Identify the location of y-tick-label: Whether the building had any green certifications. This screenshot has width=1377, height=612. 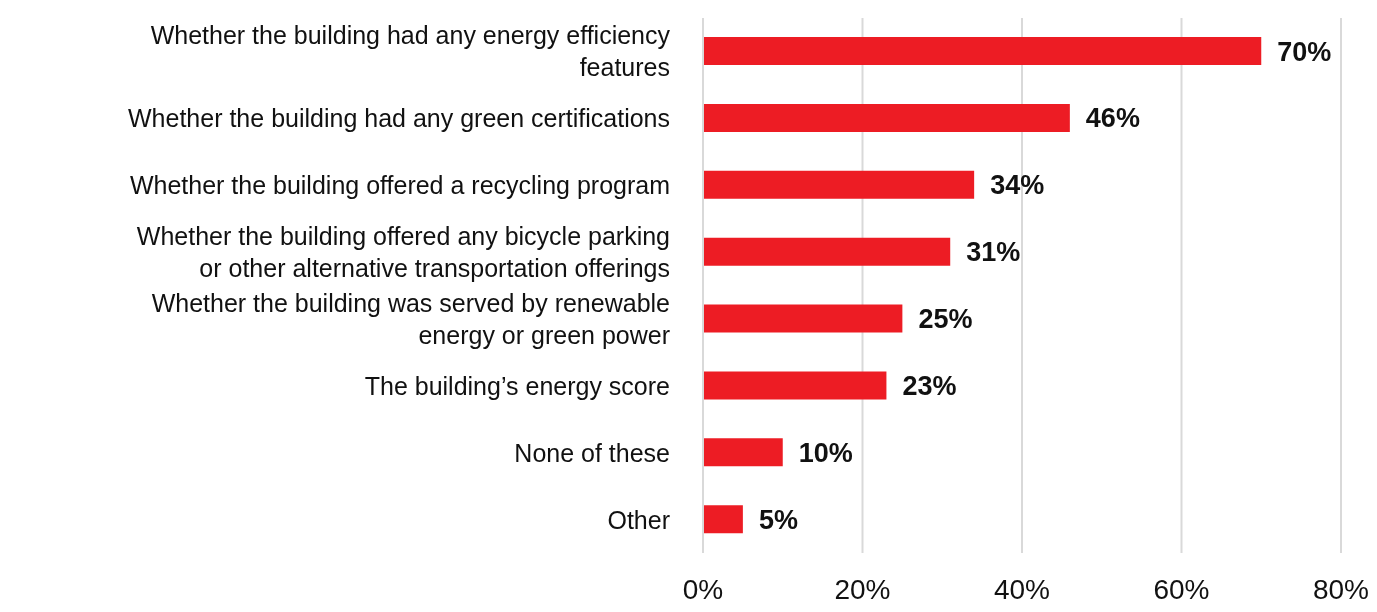
(399, 118).